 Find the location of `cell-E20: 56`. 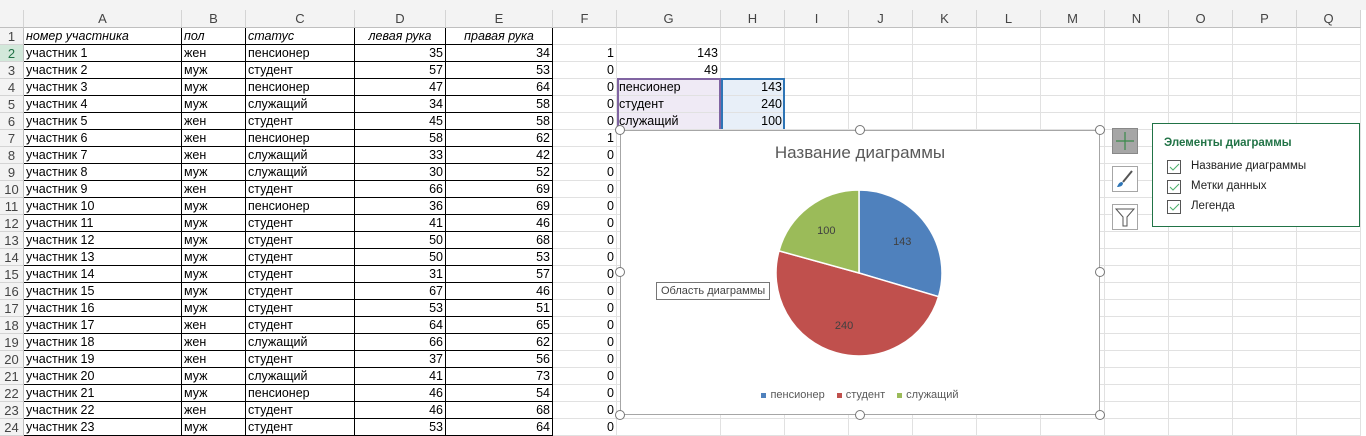

cell-E20: 56 is located at coordinates (499, 359).